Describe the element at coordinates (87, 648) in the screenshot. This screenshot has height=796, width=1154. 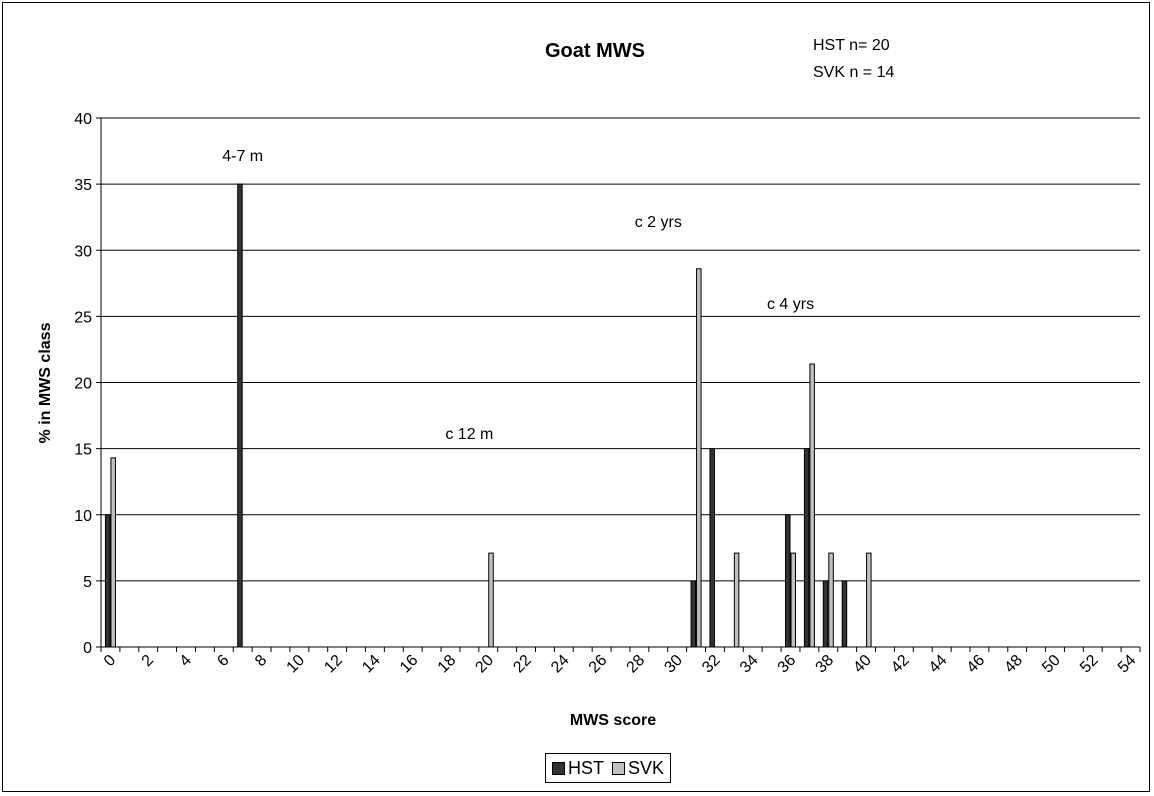
I see `y-tick-label-0: 0` at that location.